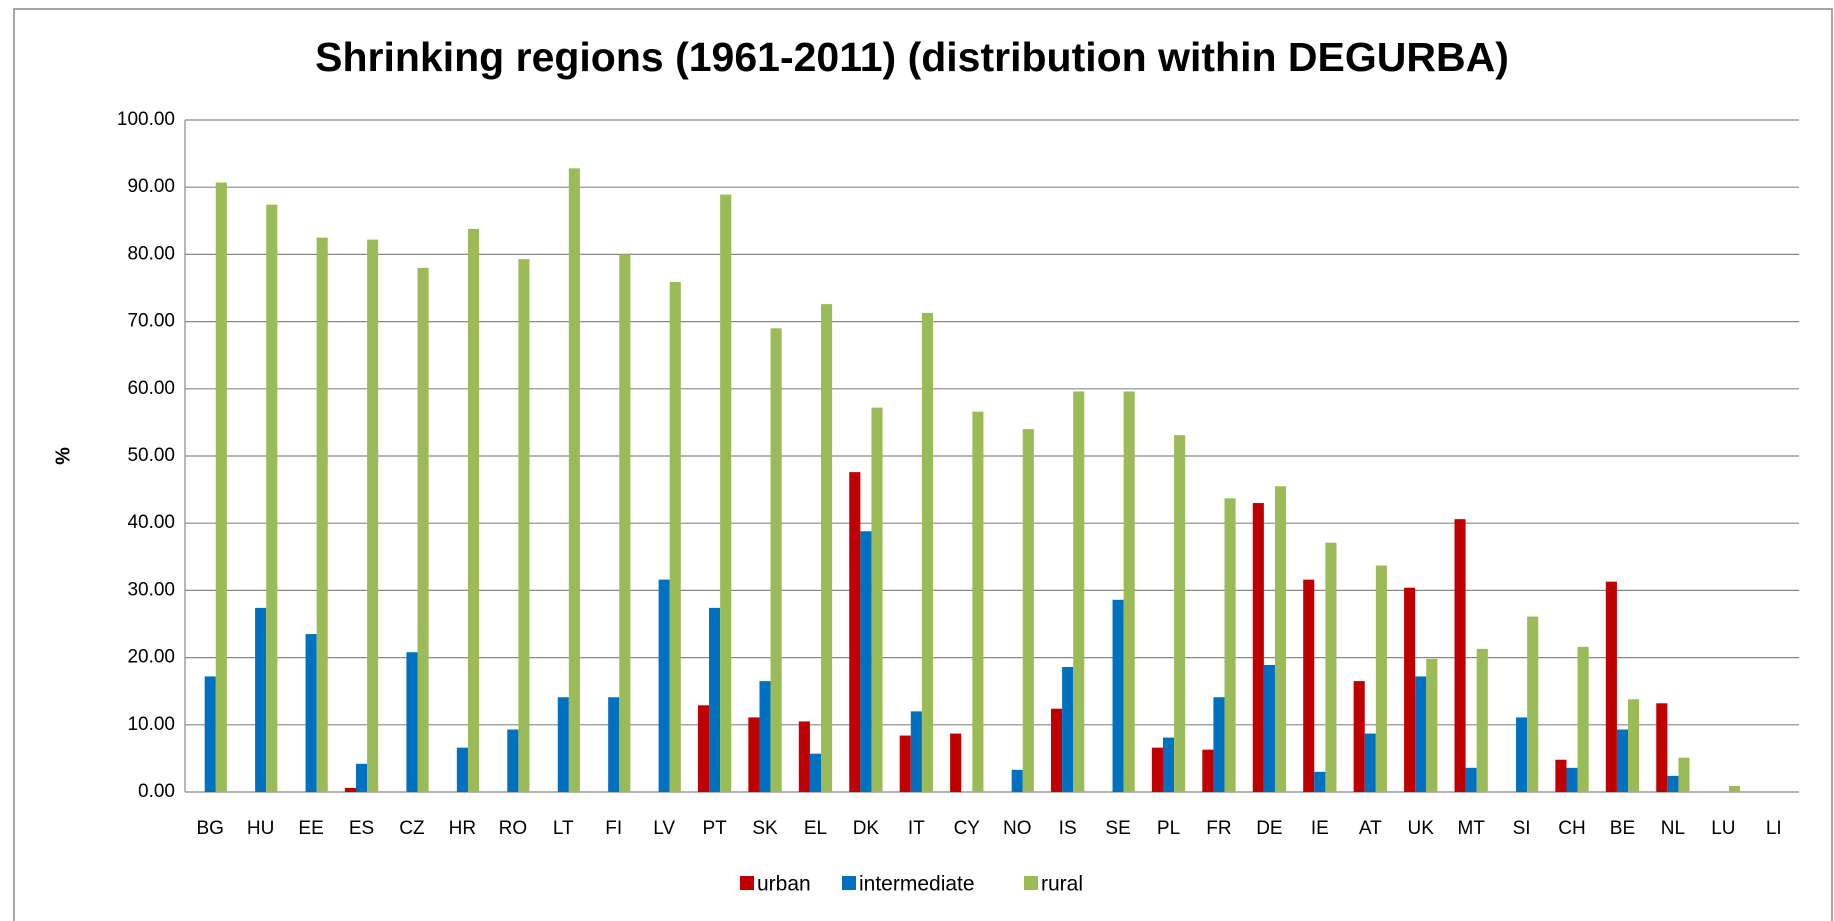 Image resolution: width=1834 pixels, height=921 pixels. I want to click on y-axis-label: %, so click(63, 456).